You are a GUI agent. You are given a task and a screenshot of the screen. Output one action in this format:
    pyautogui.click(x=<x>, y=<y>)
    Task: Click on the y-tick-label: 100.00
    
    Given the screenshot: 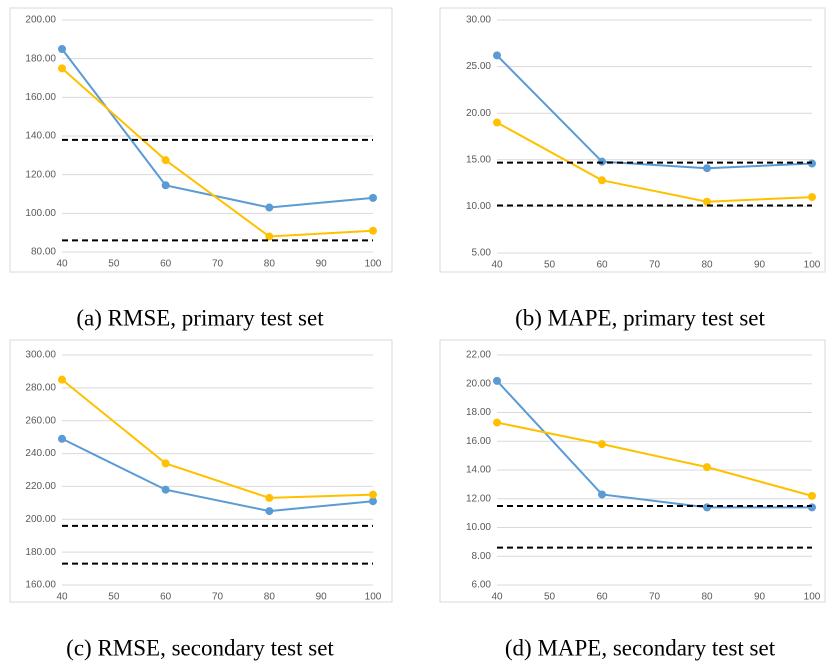 What is the action you would take?
    pyautogui.click(x=40, y=213)
    